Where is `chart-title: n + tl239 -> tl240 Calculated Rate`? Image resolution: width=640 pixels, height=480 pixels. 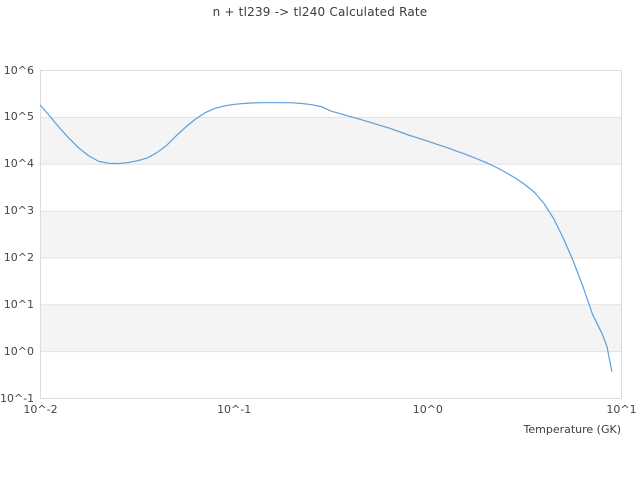
chart-title: n + tl239 -> tl240 Calculated Rate is located at coordinates (320, 12).